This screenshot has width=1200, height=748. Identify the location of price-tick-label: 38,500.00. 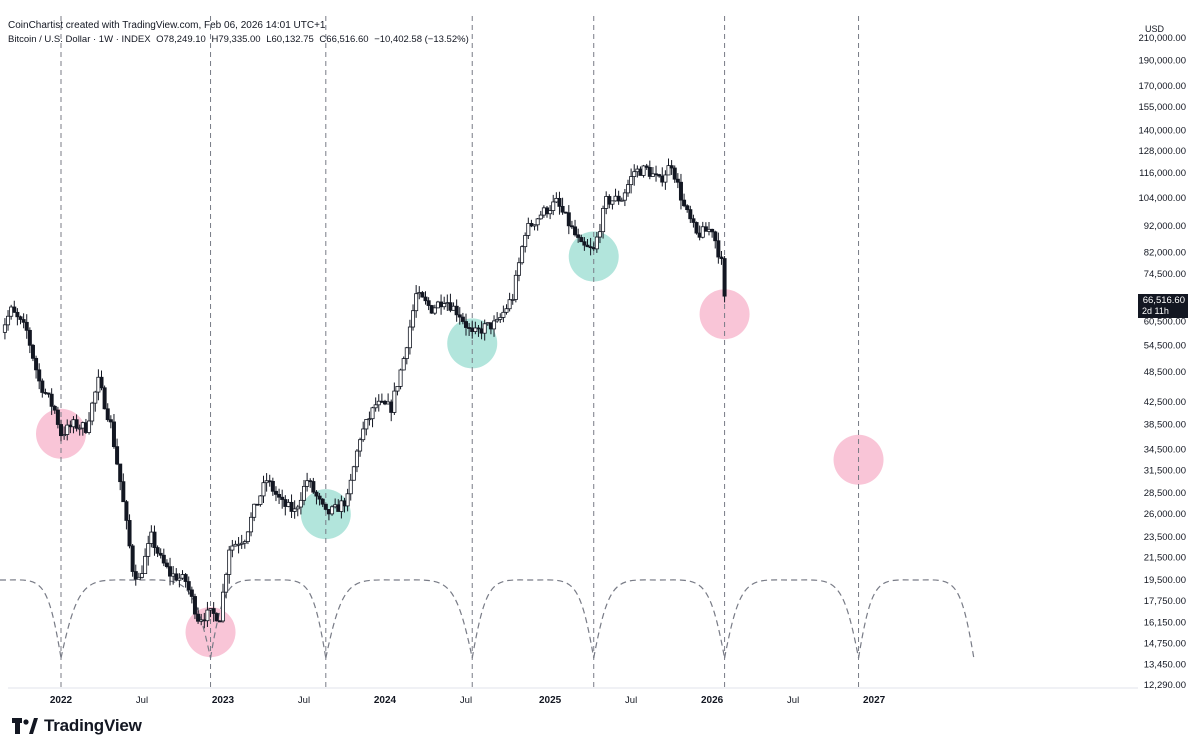
(1165, 425).